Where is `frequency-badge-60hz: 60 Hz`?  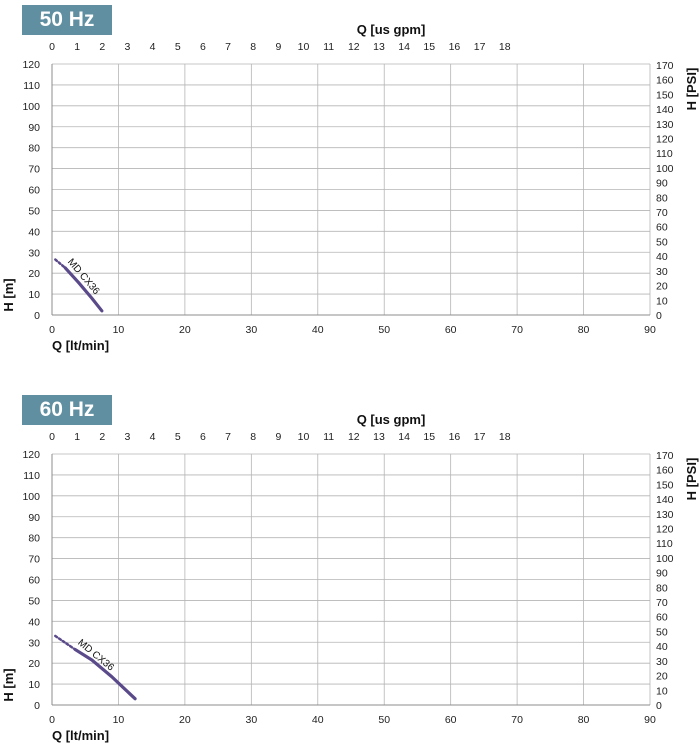
frequency-badge-60hz: 60 Hz is located at coordinates (67, 410).